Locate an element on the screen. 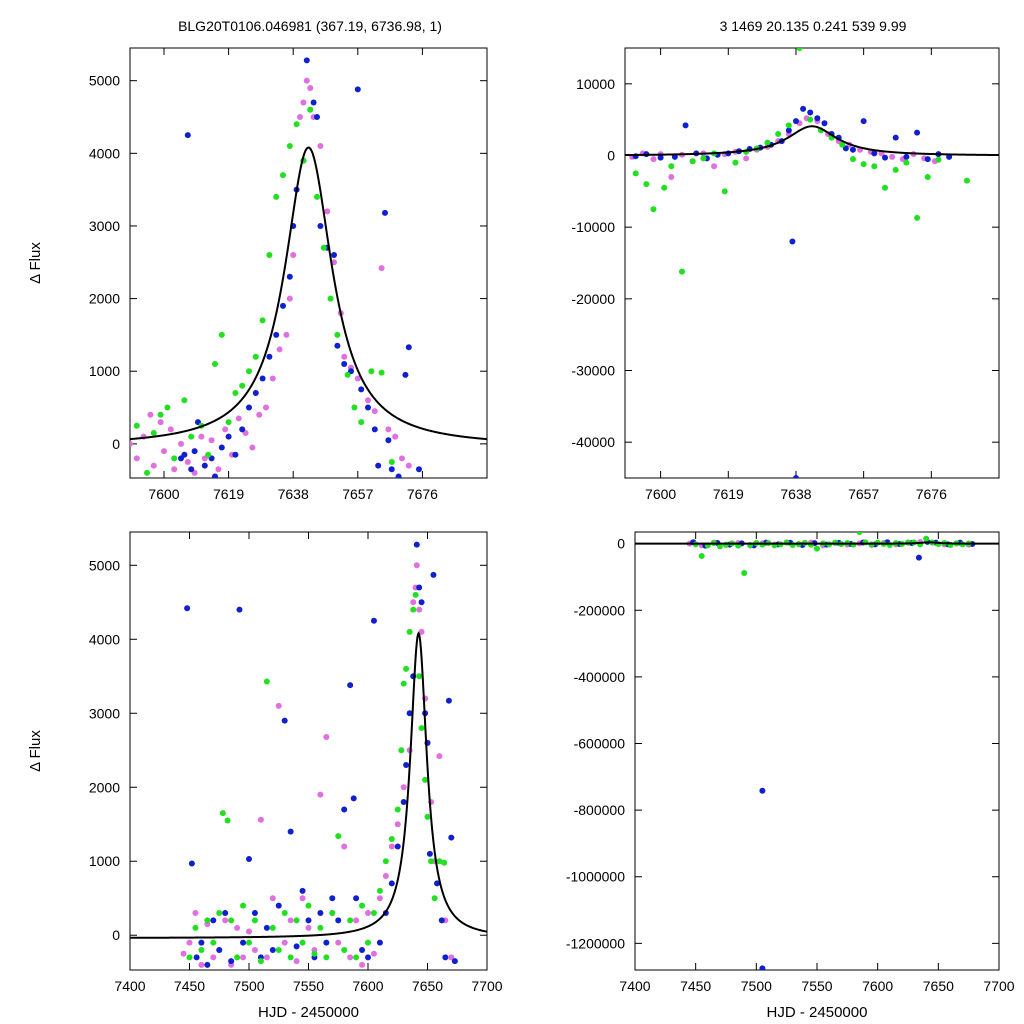 Image resolution: width=1024 pixels, height=1024 pixels. x-tick-label: 7400 is located at coordinates (634, 986).